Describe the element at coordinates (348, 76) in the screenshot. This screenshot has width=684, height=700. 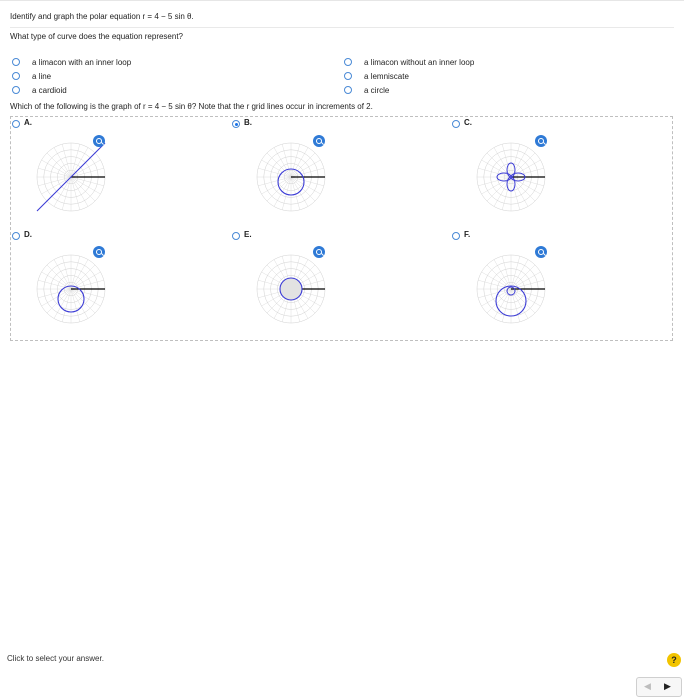
I see `radio-lemniscate` at that location.